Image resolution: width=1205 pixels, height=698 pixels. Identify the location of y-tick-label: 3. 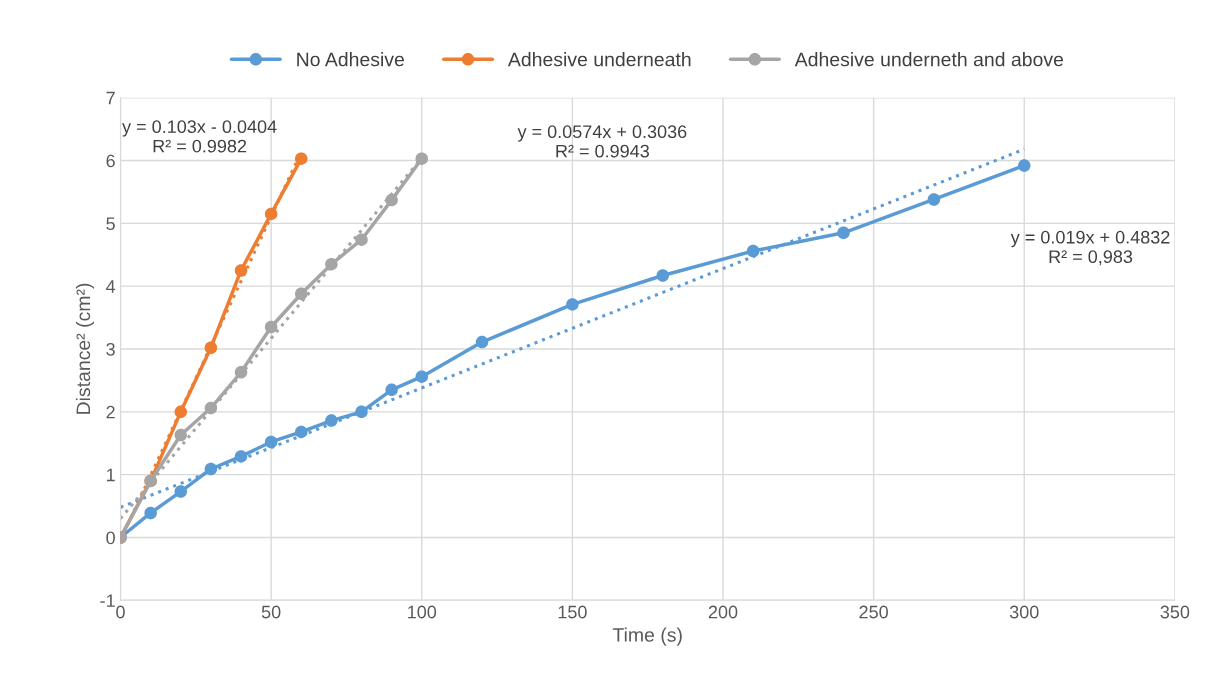
(110, 349).